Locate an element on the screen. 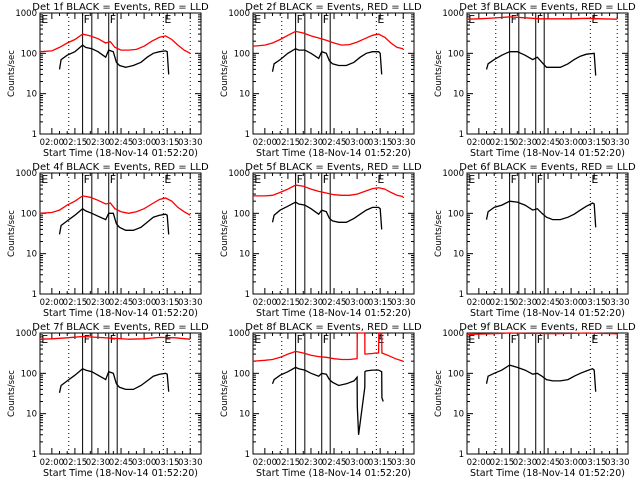  panel-title: Det 4f BLACK = Events, RED = LLD is located at coordinates (120, 167).